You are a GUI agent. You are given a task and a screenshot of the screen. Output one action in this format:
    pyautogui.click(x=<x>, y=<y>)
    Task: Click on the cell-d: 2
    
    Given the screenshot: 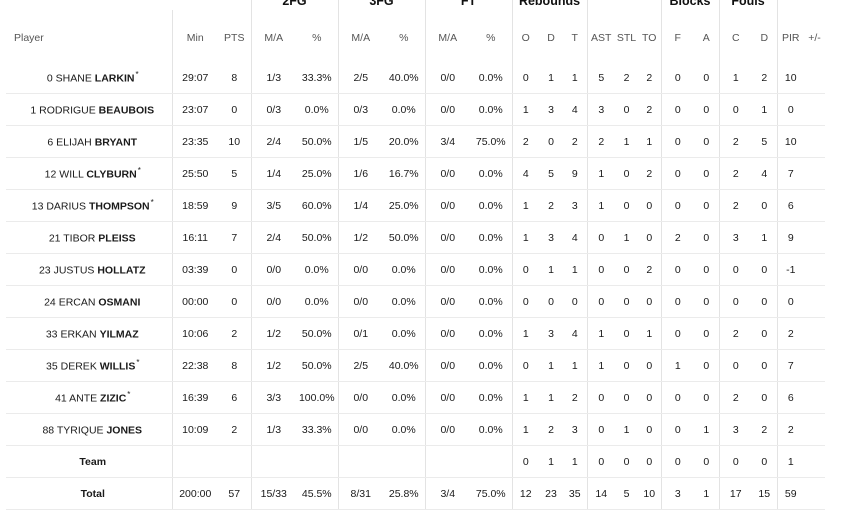 What is the action you would take?
    pyautogui.click(x=551, y=205)
    